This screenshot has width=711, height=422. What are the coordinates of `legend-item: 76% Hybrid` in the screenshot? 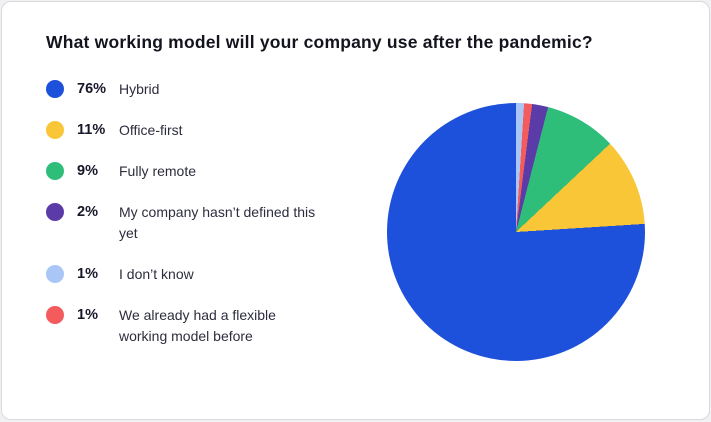 It's located at (216, 89).